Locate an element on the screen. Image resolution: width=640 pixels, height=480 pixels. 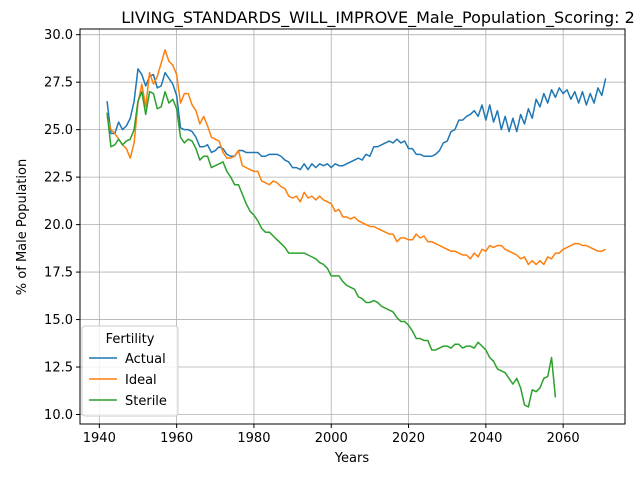
legend-entries: Actual Ideal Sterile is located at coordinates (128, 380).